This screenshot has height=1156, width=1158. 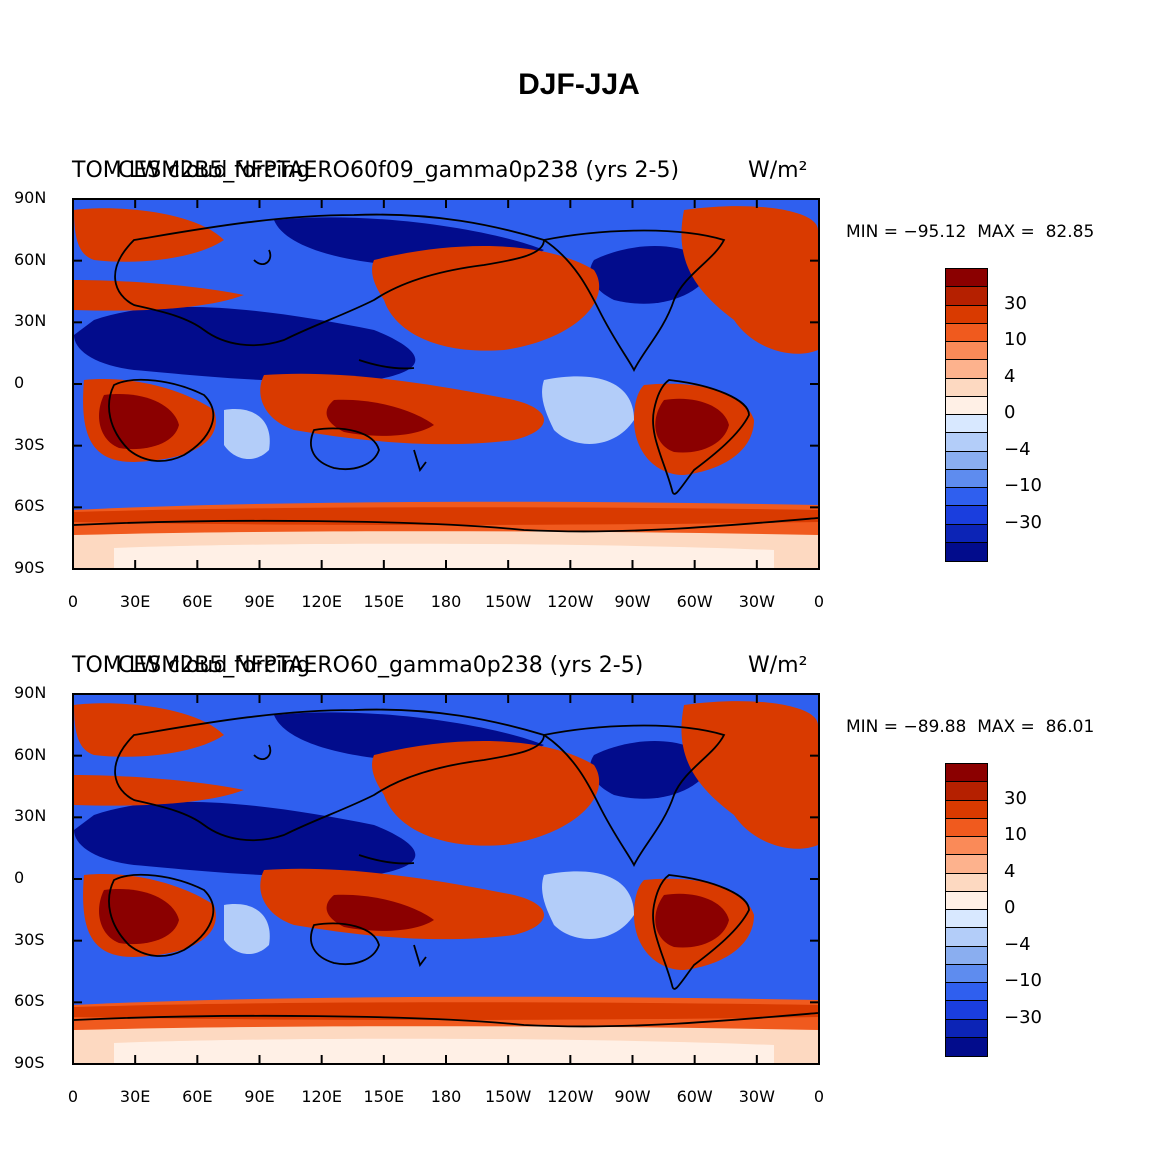 What do you see at coordinates (1017, 944) in the screenshot?
I see `colorbar-label: −4` at bounding box center [1017, 944].